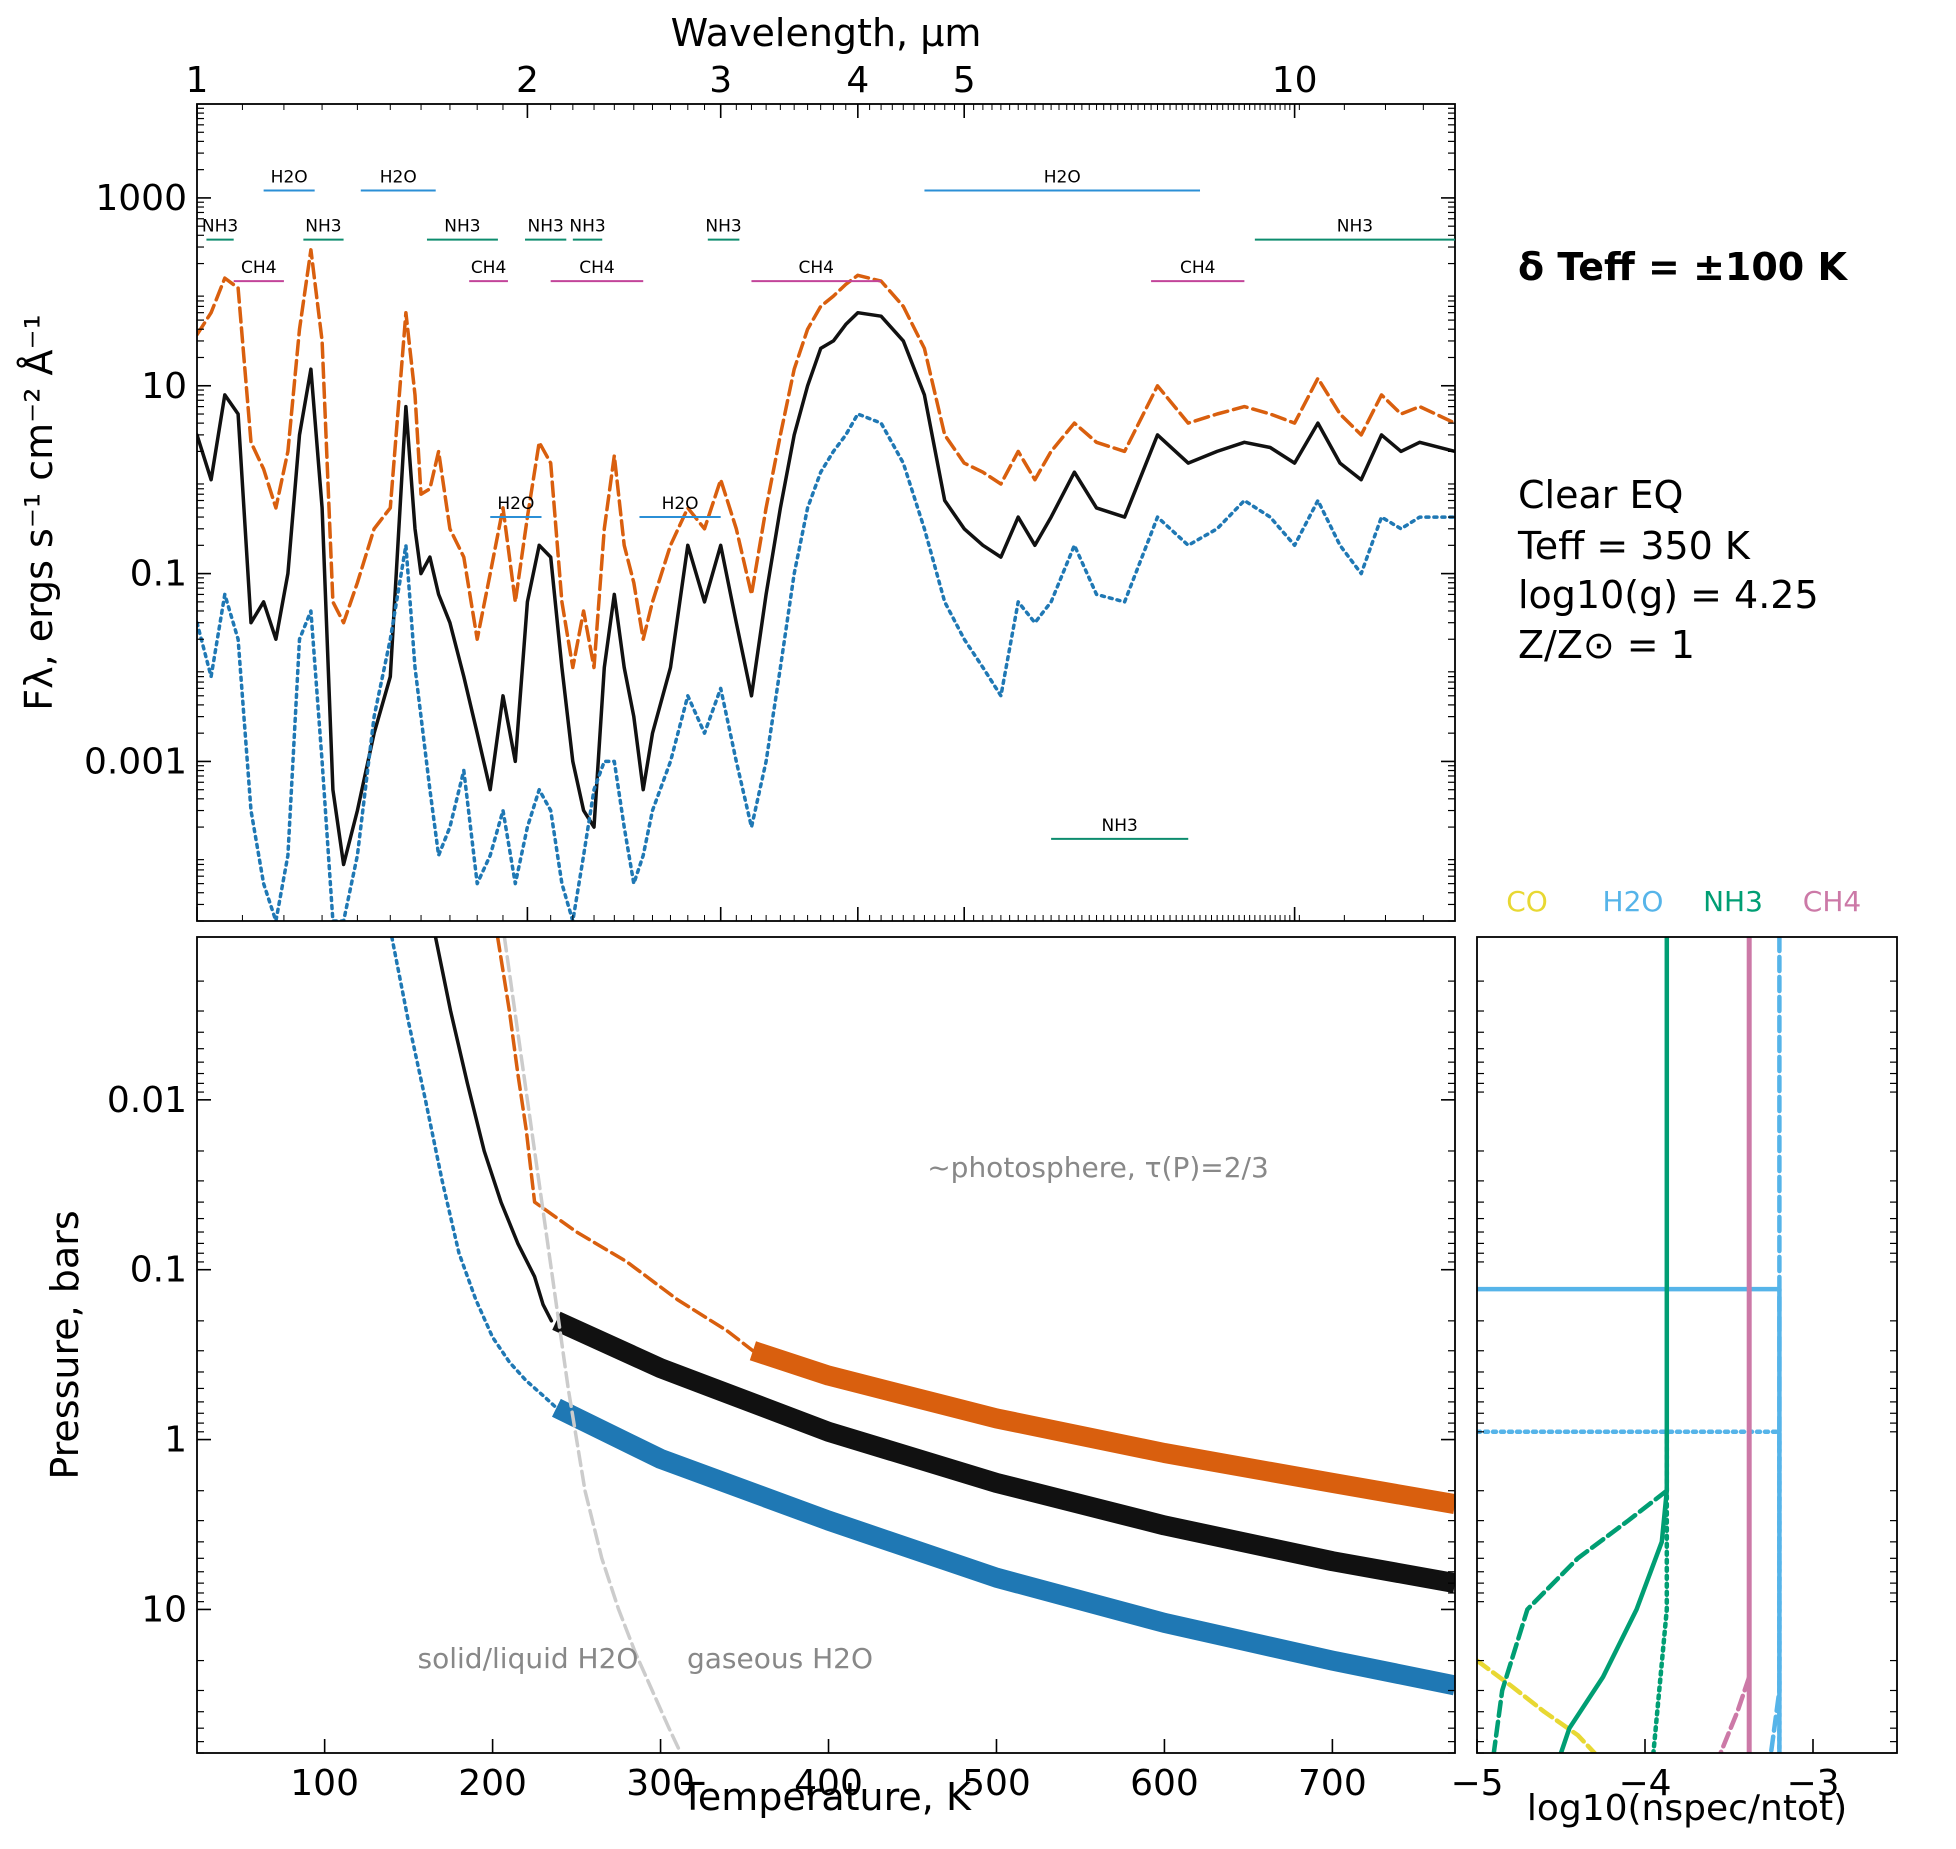 The height and width of the screenshot is (1849, 1956). What do you see at coordinates (175, 1440) in the screenshot?
I see `y-tick-label: 1` at bounding box center [175, 1440].